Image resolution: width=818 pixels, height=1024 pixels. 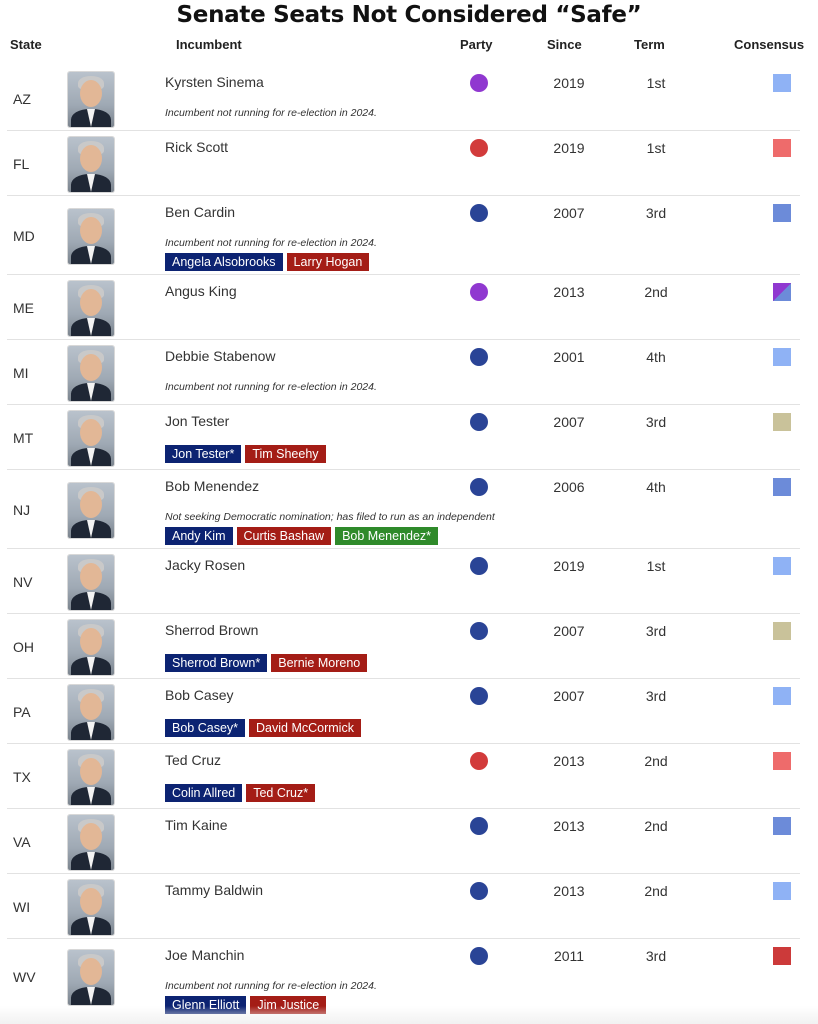 I want to click on since-year: 2011, so click(x=569, y=956).